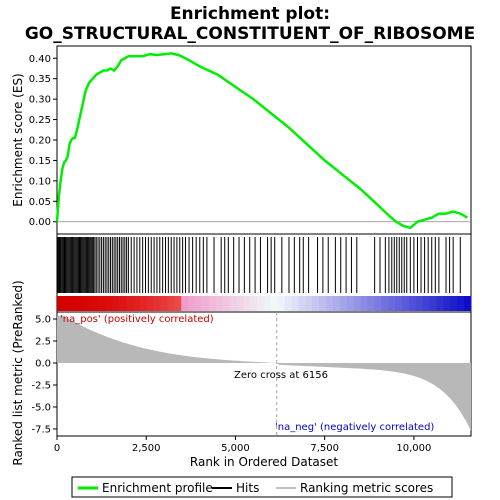  What do you see at coordinates (43, 364) in the screenshot?
I see `metric-tick-label: 0.0` at bounding box center [43, 364].